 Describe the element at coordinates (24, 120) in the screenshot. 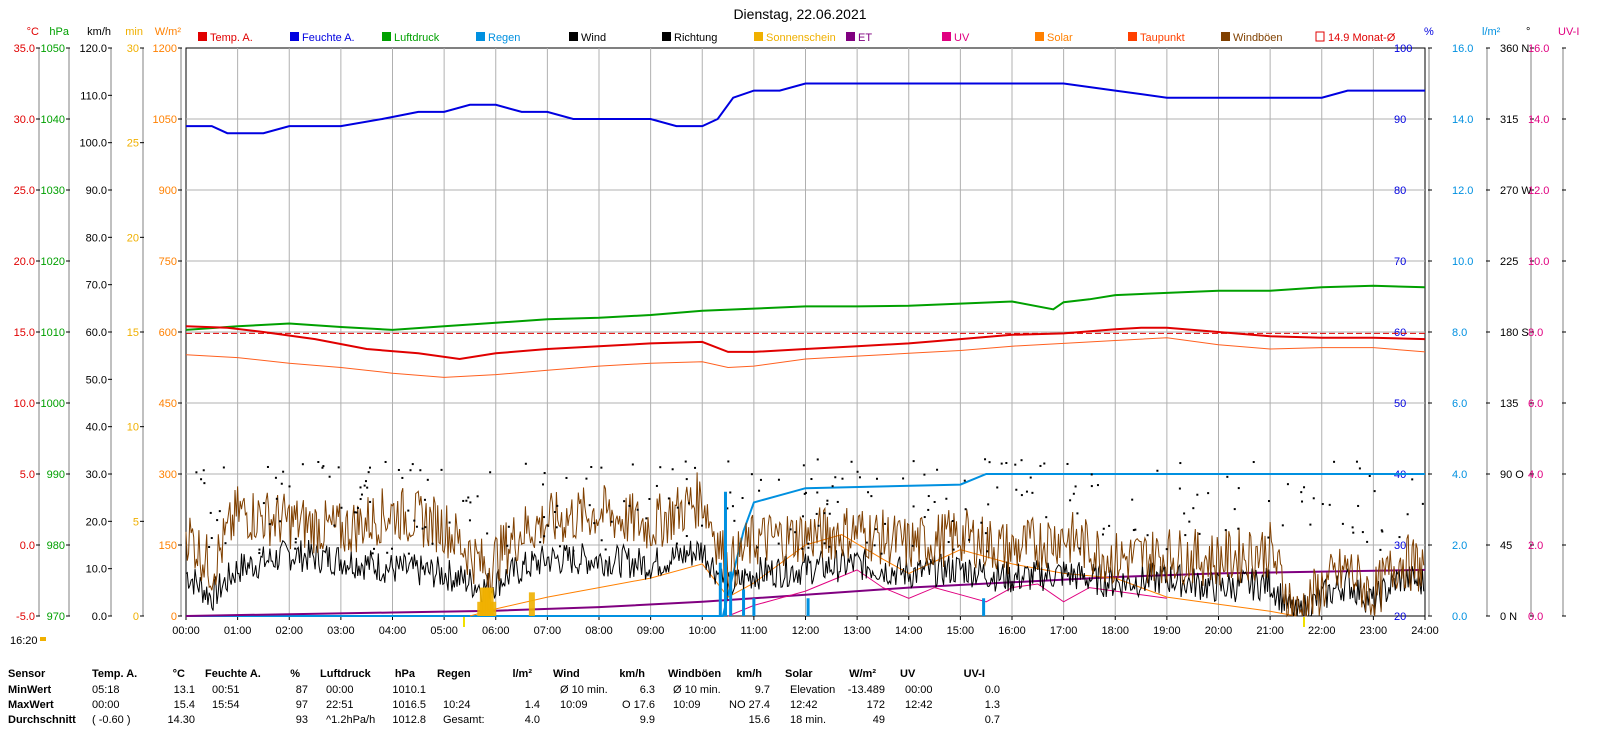

I see `axis-tick-label-left: 30.0` at that location.